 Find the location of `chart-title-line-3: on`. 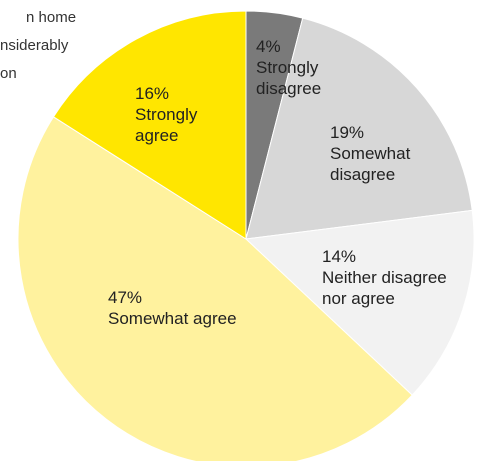

chart-title-line-3: on is located at coordinates (8, 73).